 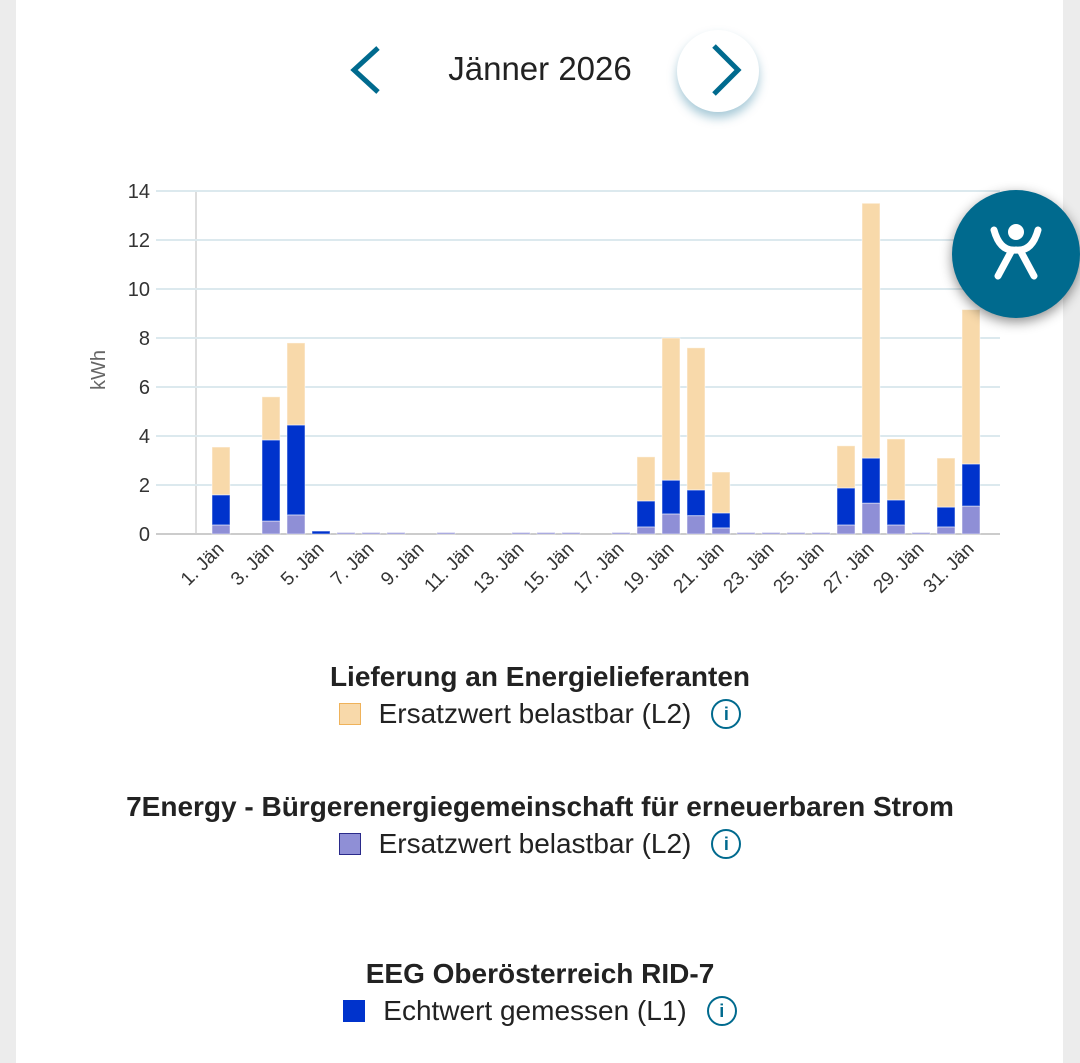 What do you see at coordinates (899, 568) in the screenshot?
I see `x-tick-label: 29. Jän` at bounding box center [899, 568].